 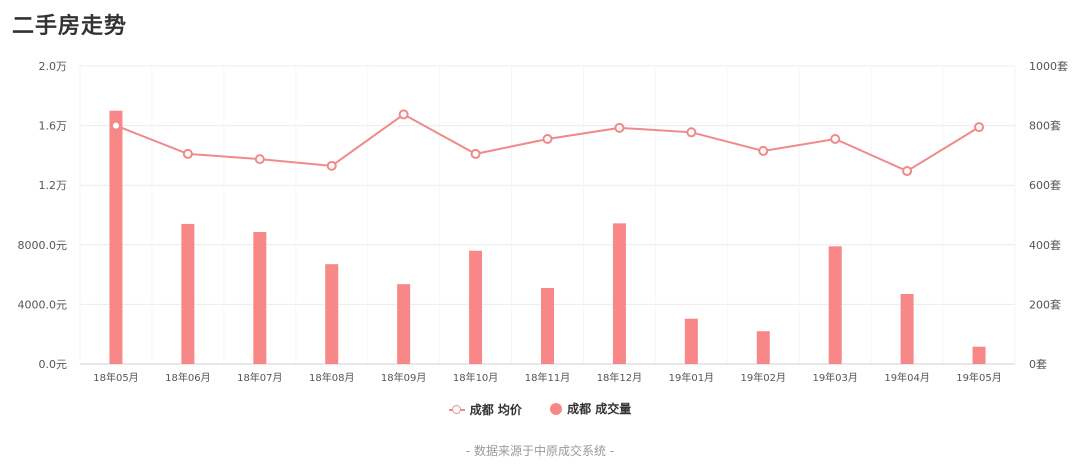 I want to click on y-right-tick-label: 600套, so click(x=1045, y=185).